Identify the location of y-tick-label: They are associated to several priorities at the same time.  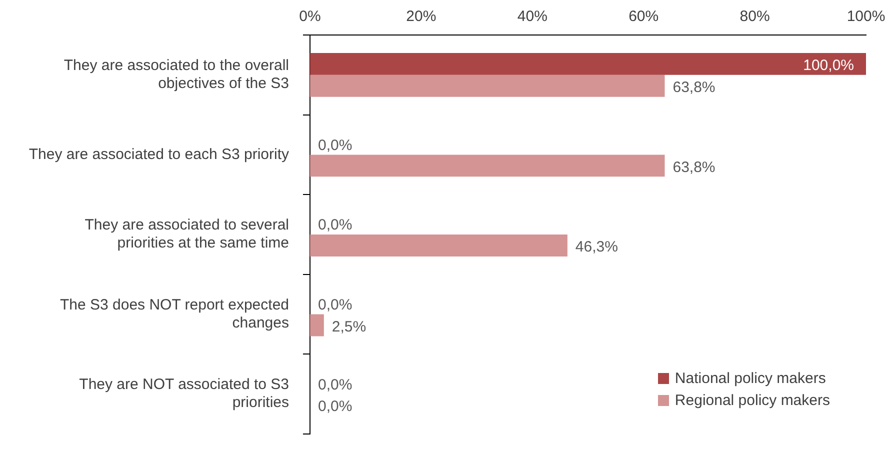
(186, 234).